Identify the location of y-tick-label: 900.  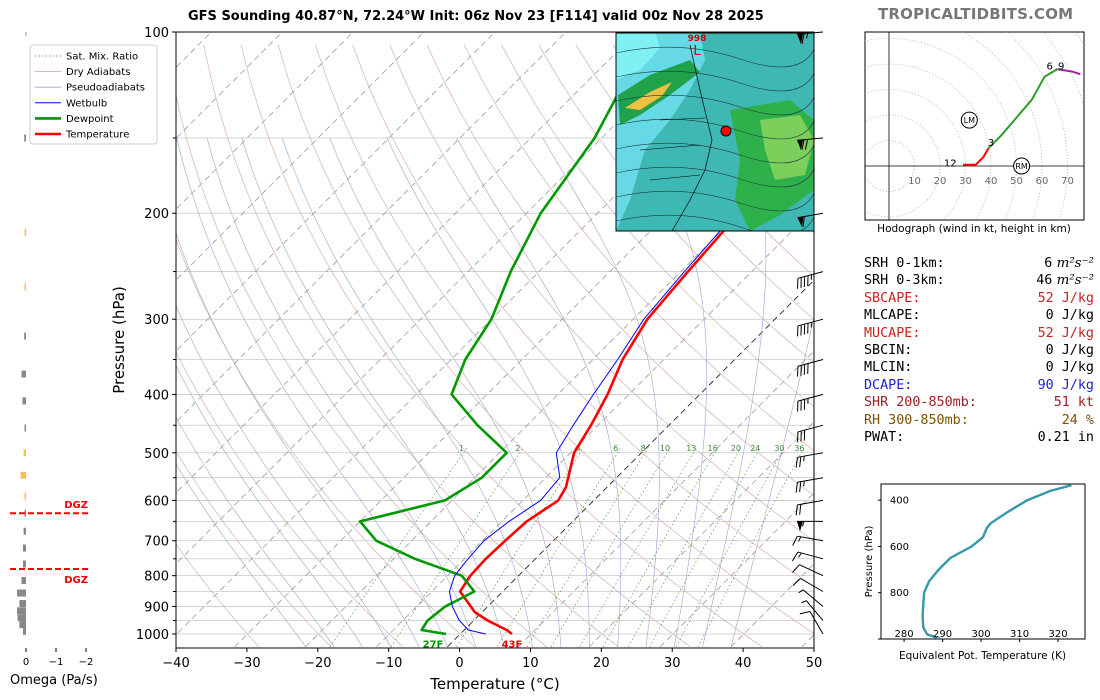
(156, 607).